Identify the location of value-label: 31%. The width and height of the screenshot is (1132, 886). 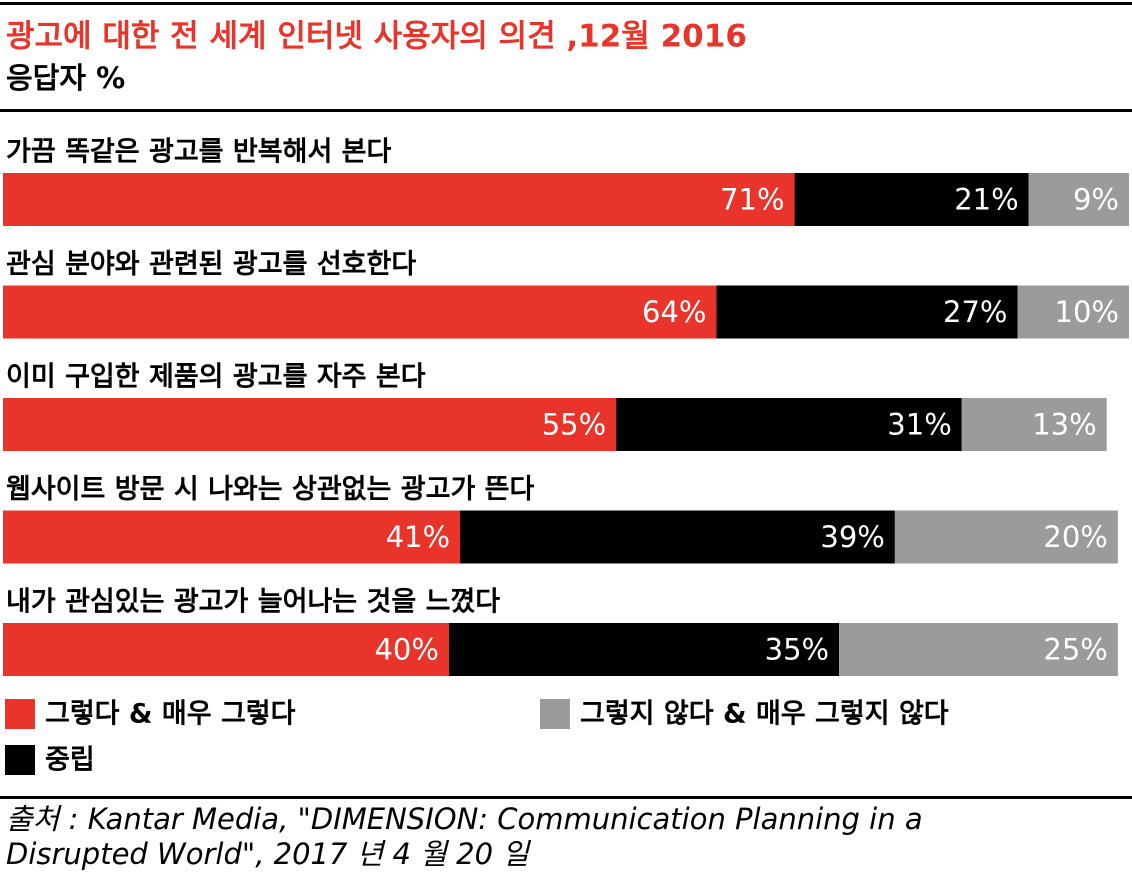
(919, 425).